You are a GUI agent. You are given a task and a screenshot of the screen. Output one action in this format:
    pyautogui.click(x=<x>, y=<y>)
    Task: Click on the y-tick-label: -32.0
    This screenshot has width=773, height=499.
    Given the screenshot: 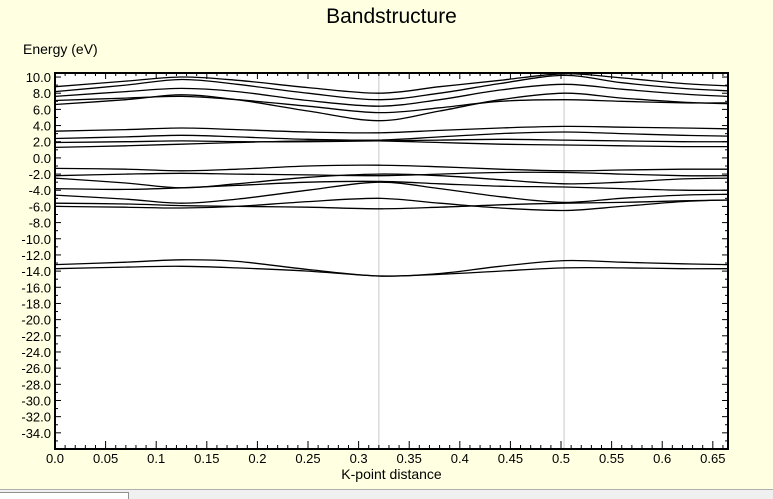 What is the action you would take?
    pyautogui.click(x=36, y=417)
    